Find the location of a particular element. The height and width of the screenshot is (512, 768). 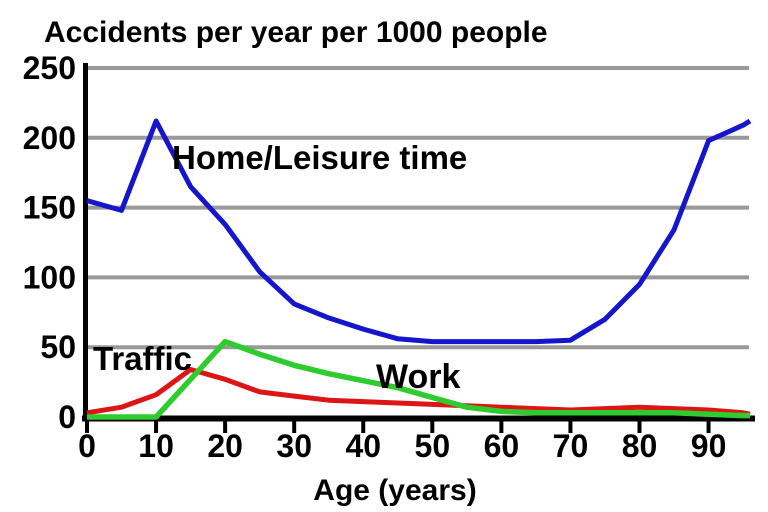

y-tick-label-150: 150 is located at coordinates (49, 208).